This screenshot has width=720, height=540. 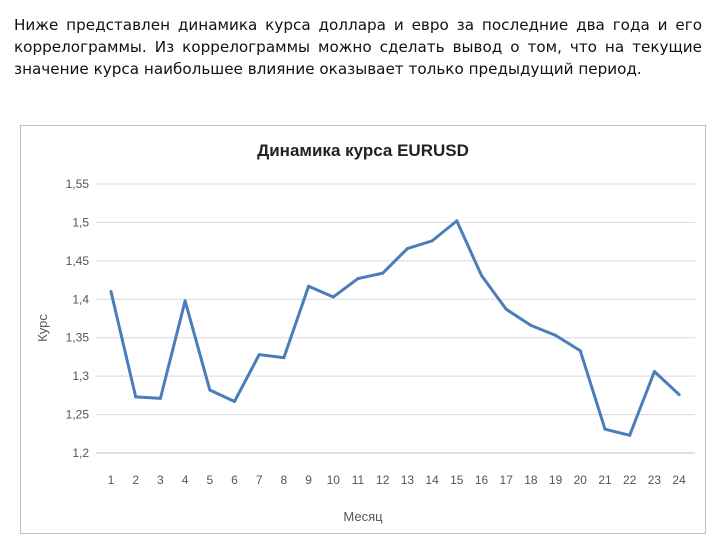 I want to click on x-tick-labels: 1 2 3 4 5 6 7 8 9 10 11 12 13 14 15 16 17 18 19 20 21 22 23 24, so click(x=397, y=480).